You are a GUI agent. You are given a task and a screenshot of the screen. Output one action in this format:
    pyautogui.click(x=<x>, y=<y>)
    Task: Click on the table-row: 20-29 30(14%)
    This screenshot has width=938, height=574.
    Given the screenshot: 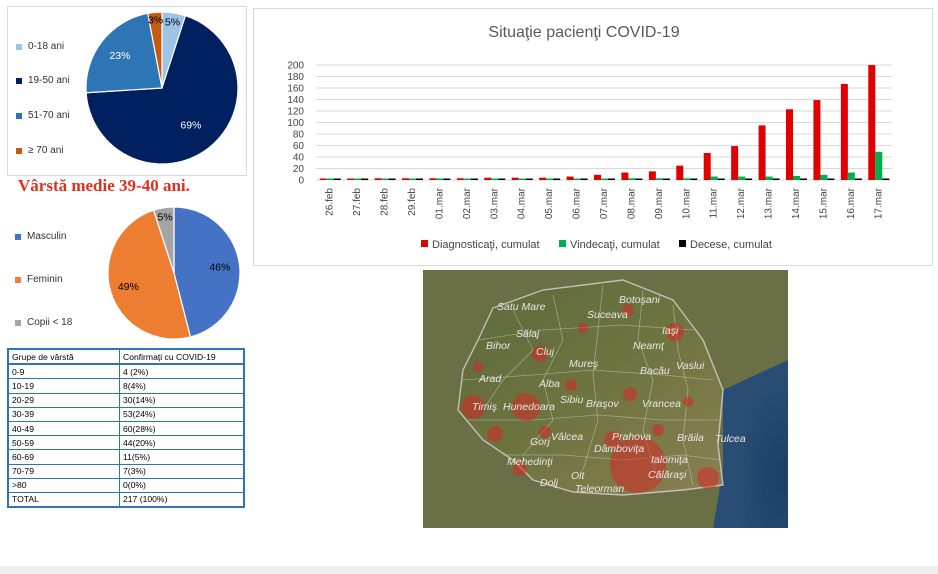 What is the action you would take?
    pyautogui.click(x=126, y=400)
    